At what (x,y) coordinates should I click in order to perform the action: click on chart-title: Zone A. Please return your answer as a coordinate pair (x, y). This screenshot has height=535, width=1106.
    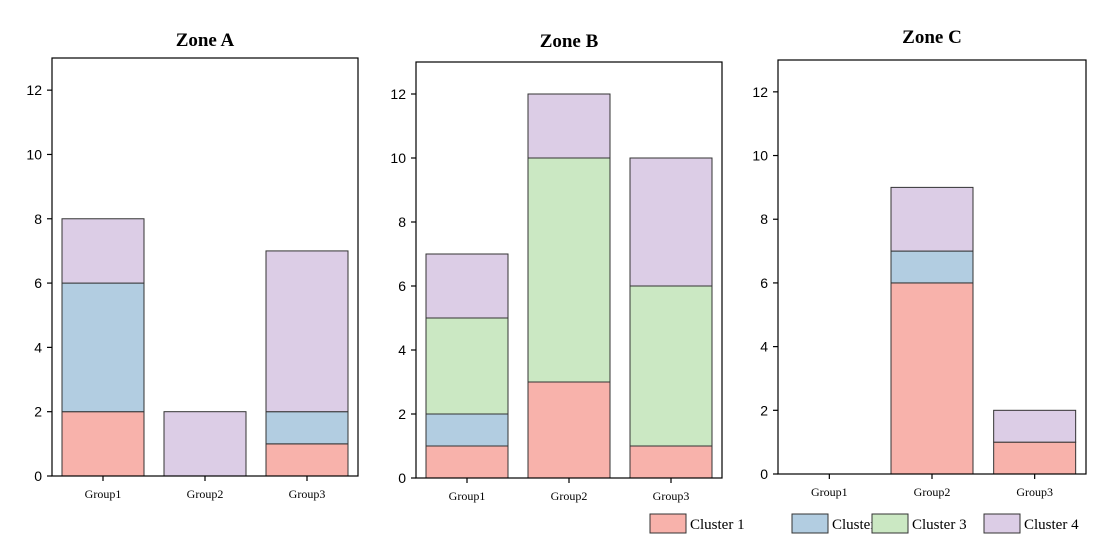
    Looking at the image, I should click on (205, 40).